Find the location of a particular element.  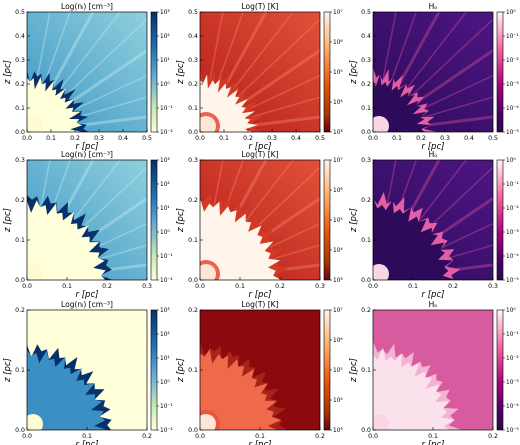

panel-title: Log(T) [K] is located at coordinates (260, 304).